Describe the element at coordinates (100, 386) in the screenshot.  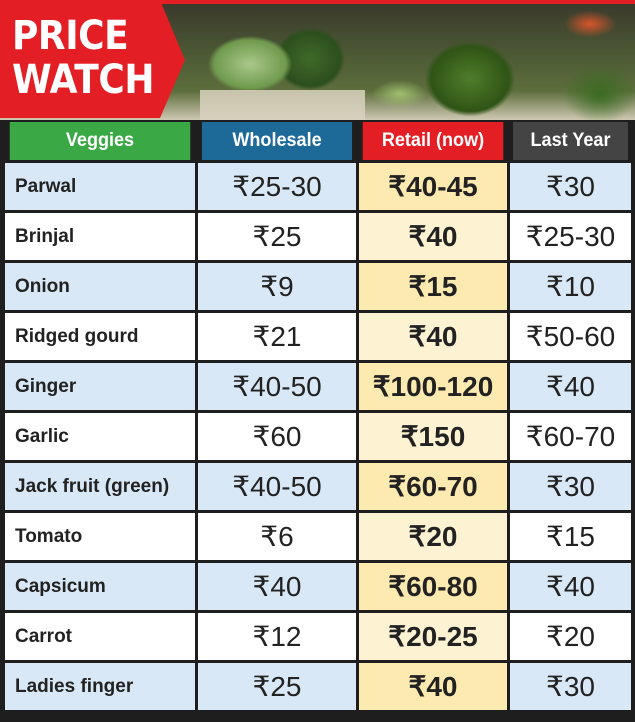
I see `veggie-name-cell: Ginger` at that location.